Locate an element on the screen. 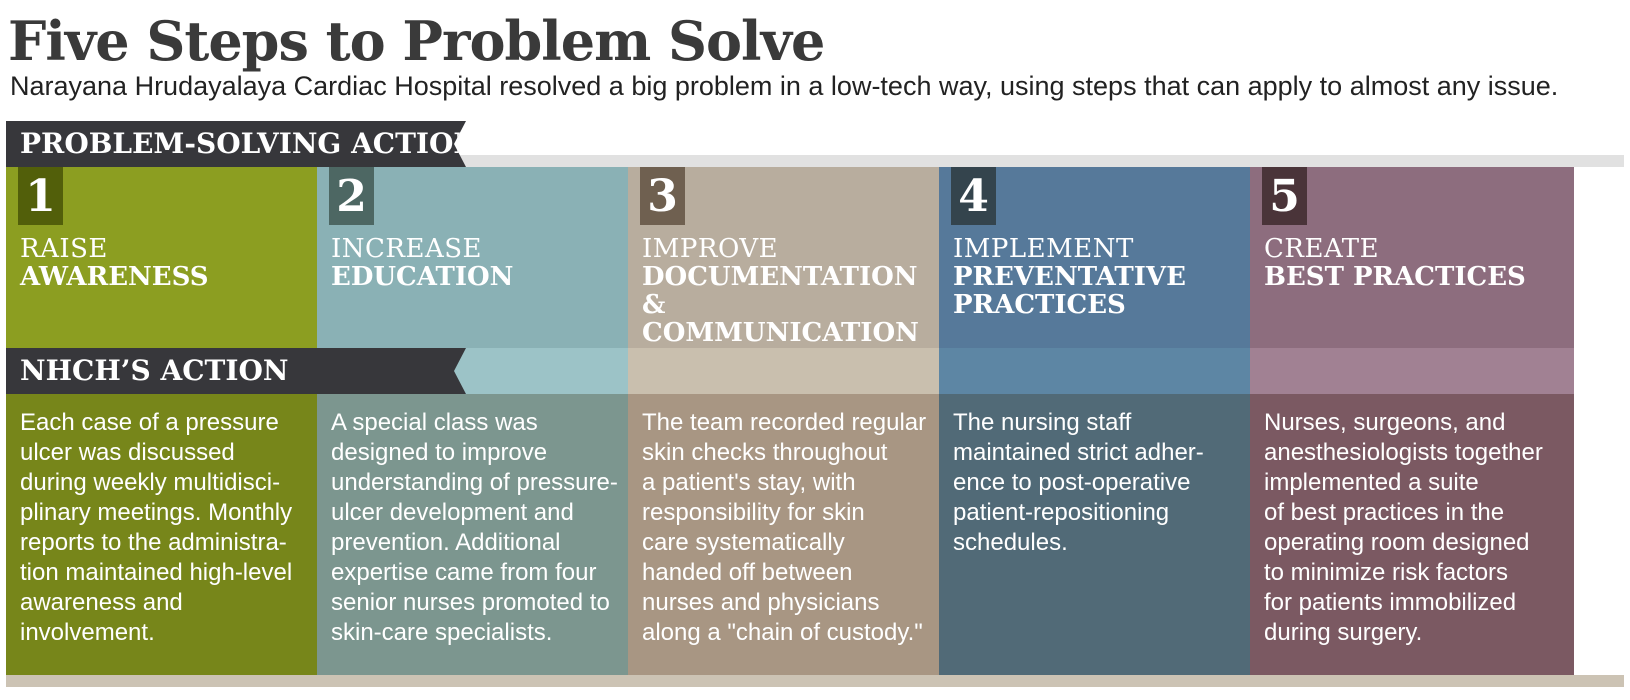 The width and height of the screenshot is (1630, 700). step-number: 1 is located at coordinates (40, 196).